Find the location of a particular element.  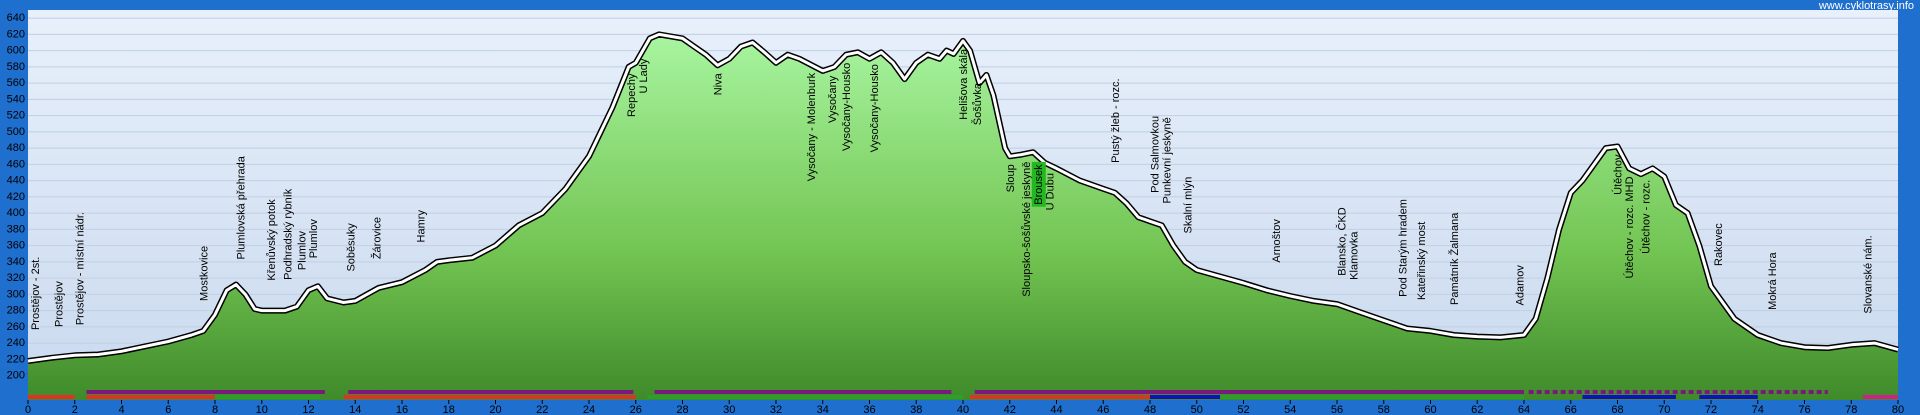

x-tick-label: 46 is located at coordinates (1103, 409).